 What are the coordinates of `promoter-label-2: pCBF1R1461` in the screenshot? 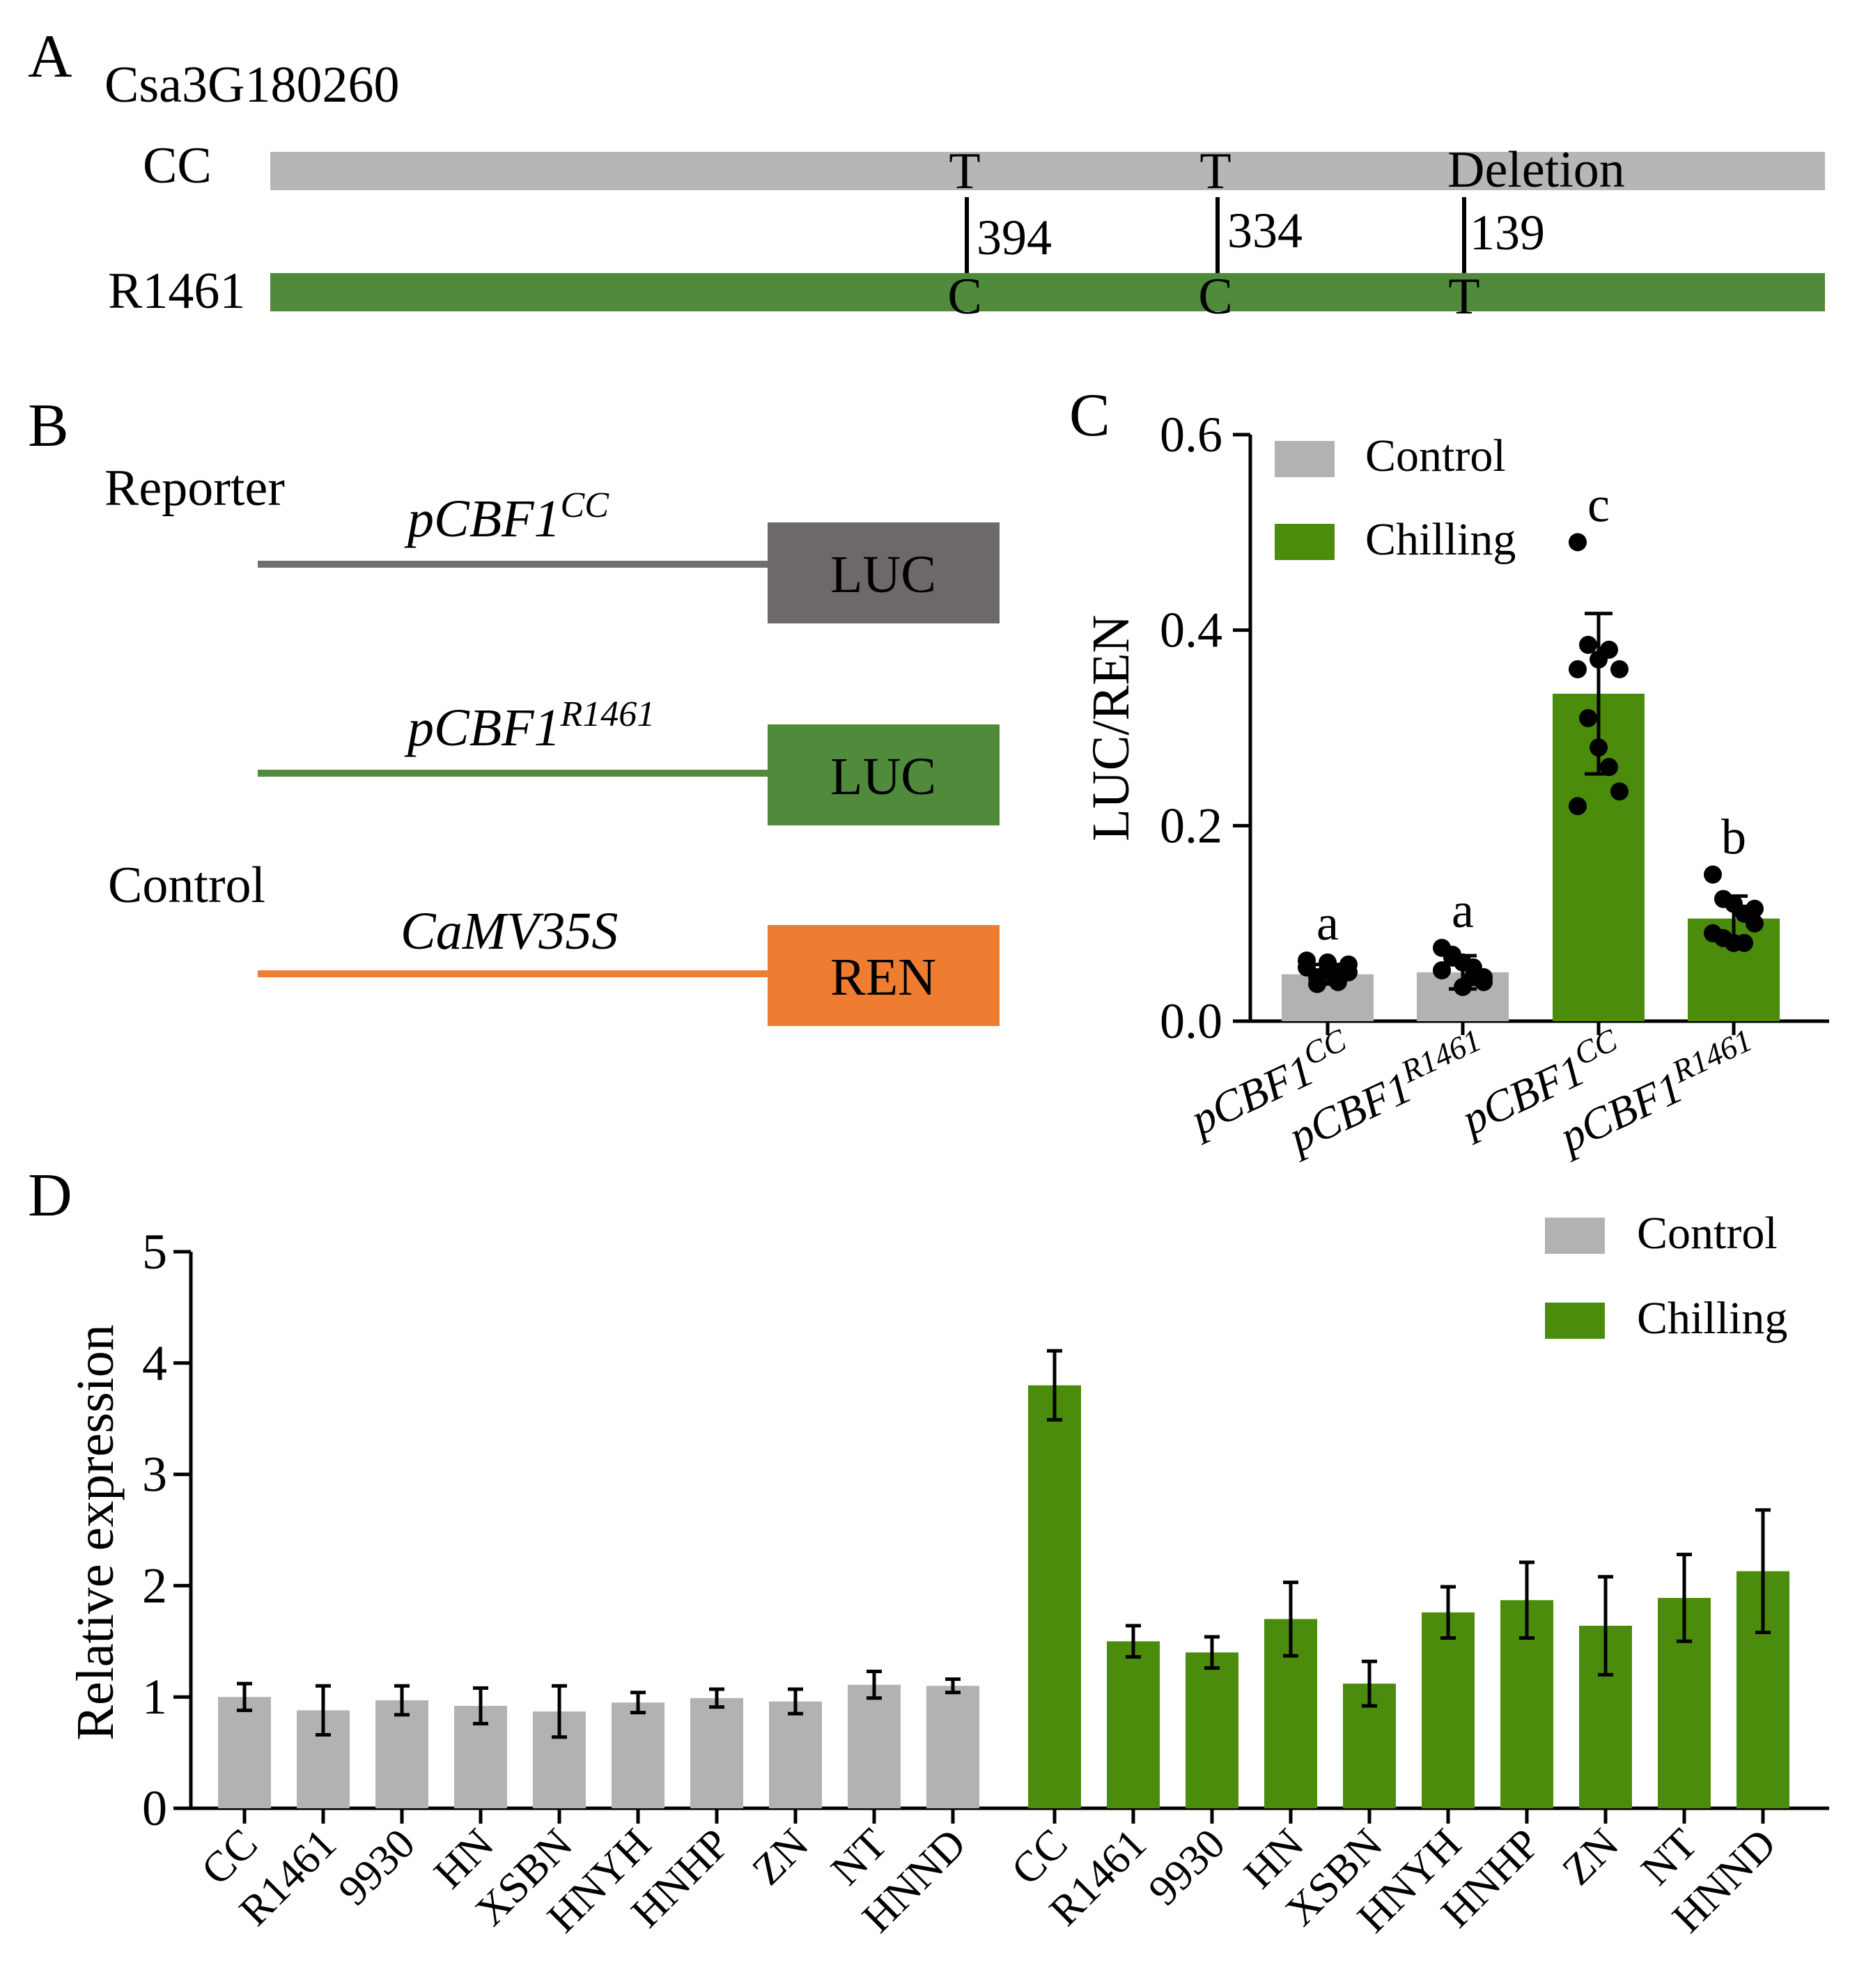 It's located at (529, 725).